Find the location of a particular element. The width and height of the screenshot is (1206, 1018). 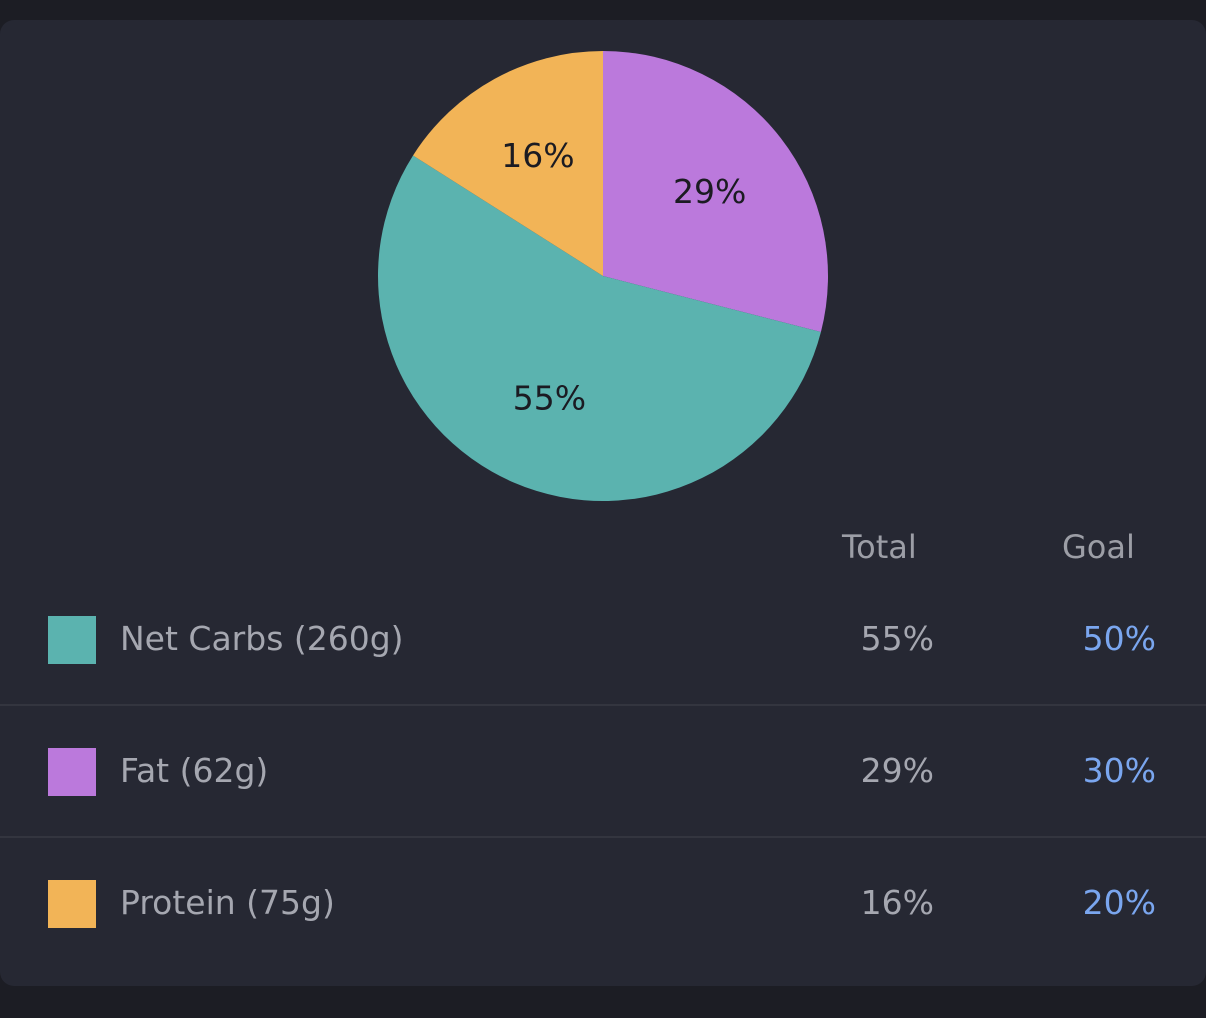

pie-label-fat: 29% is located at coordinates (709, 191).